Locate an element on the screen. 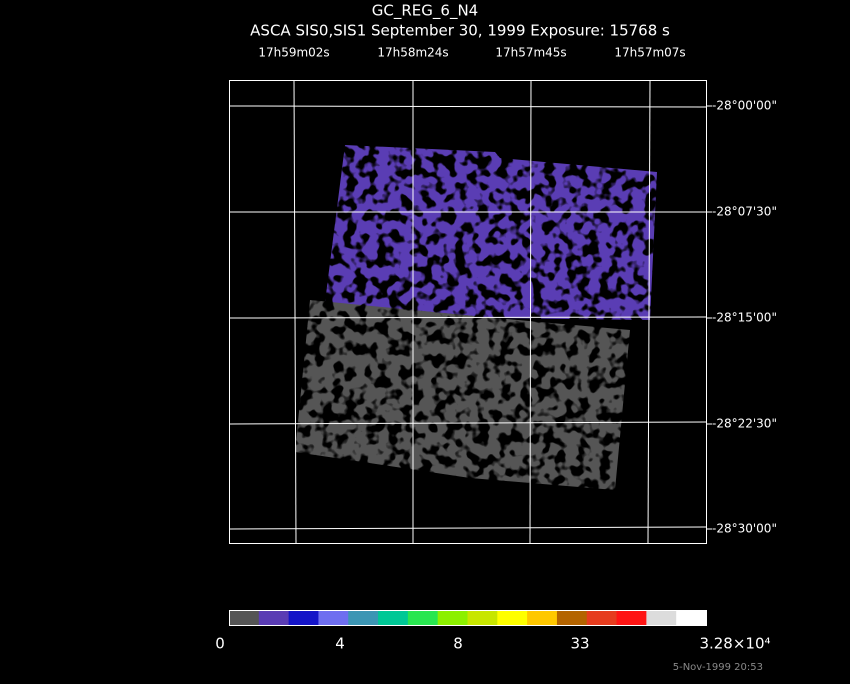 This screenshot has height=684, width=850. colorbar-frame is located at coordinates (468, 618).